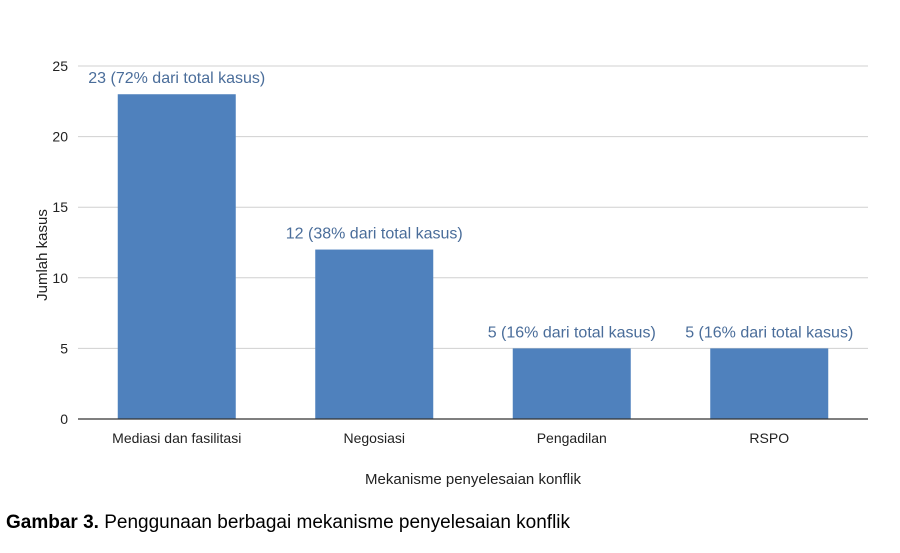 The height and width of the screenshot is (553, 900). What do you see at coordinates (60, 207) in the screenshot?
I see `y-tick-label: 15` at bounding box center [60, 207].